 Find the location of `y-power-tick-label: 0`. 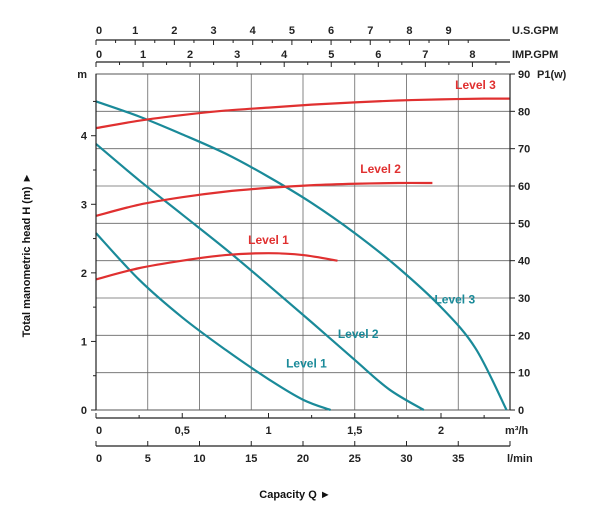

y-power-tick-label: 0 is located at coordinates (521, 411).